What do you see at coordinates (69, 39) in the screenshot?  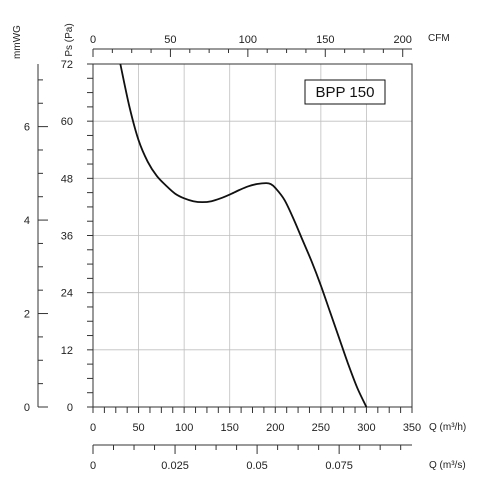 I see `y-axis-pa-title: Ps (Pa)` at bounding box center [69, 39].